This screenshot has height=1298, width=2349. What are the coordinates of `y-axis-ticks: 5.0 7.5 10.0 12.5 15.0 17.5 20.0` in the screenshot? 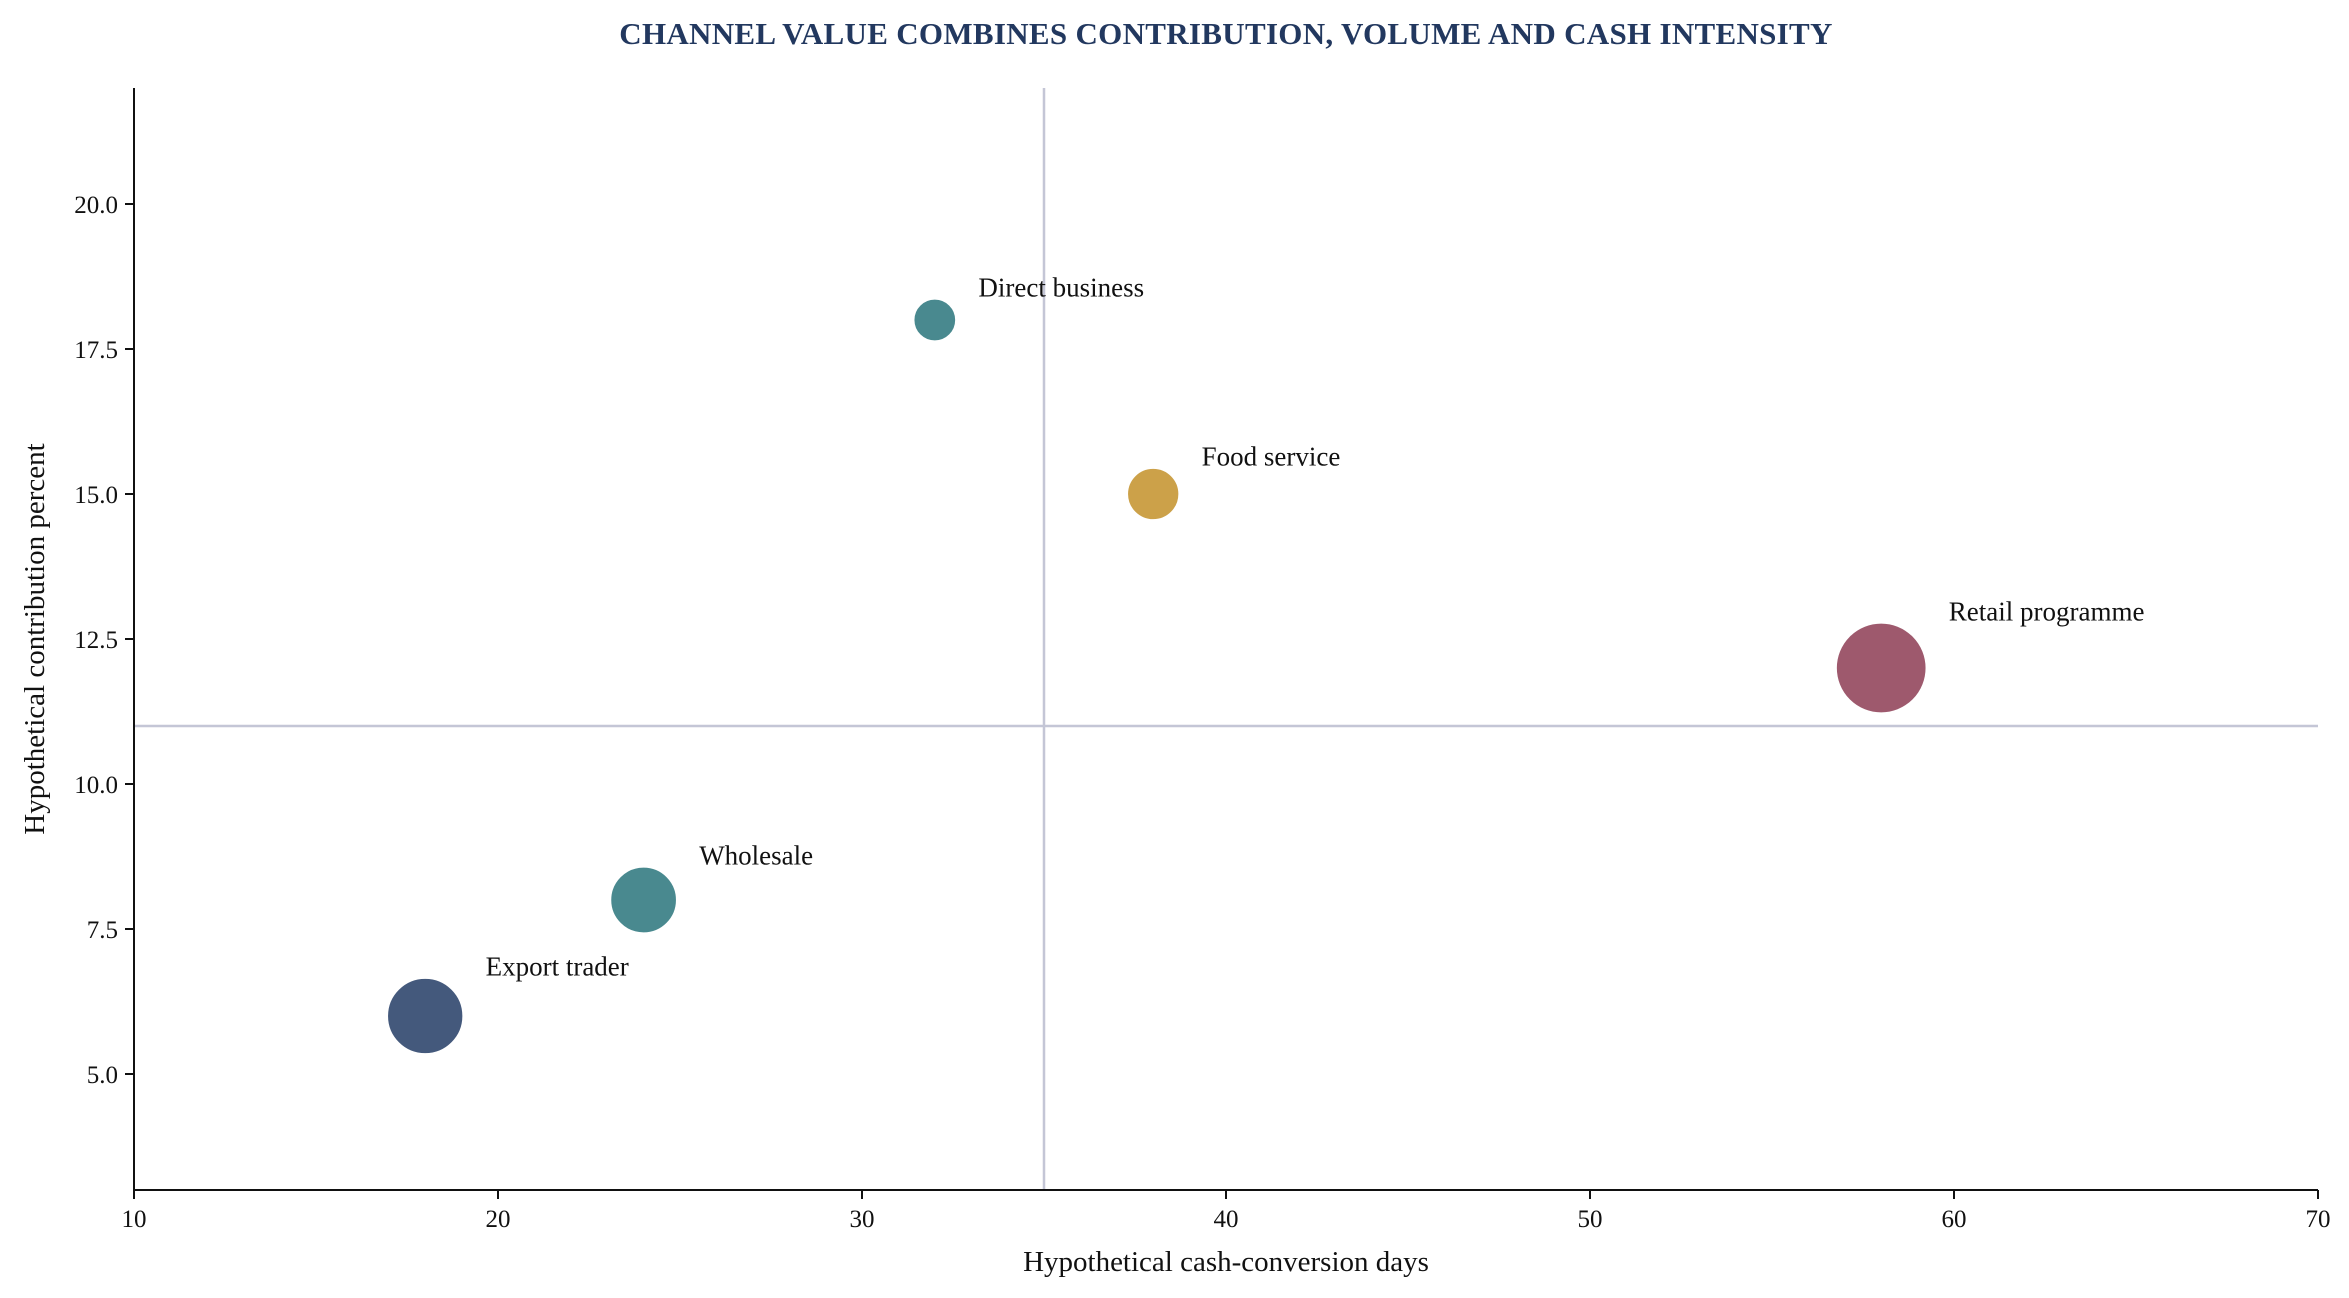 It's located at (104, 640).